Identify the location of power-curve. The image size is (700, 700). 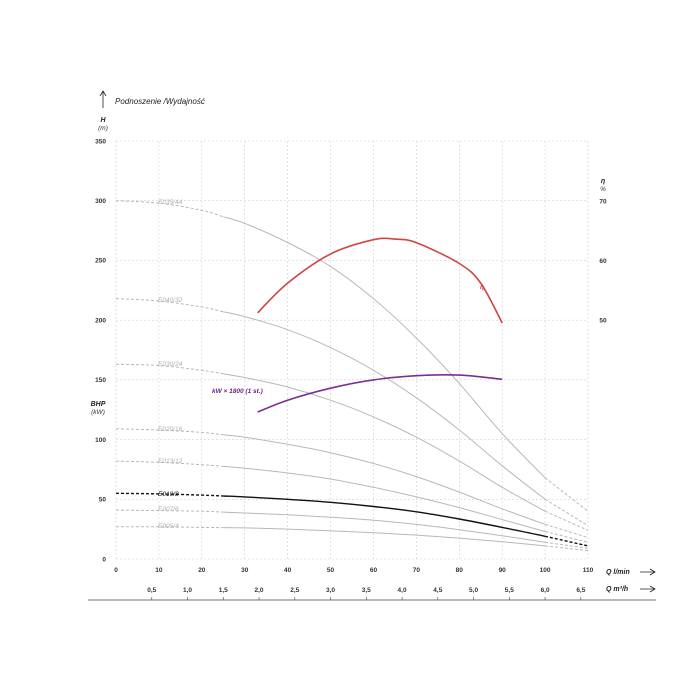
(380, 393).